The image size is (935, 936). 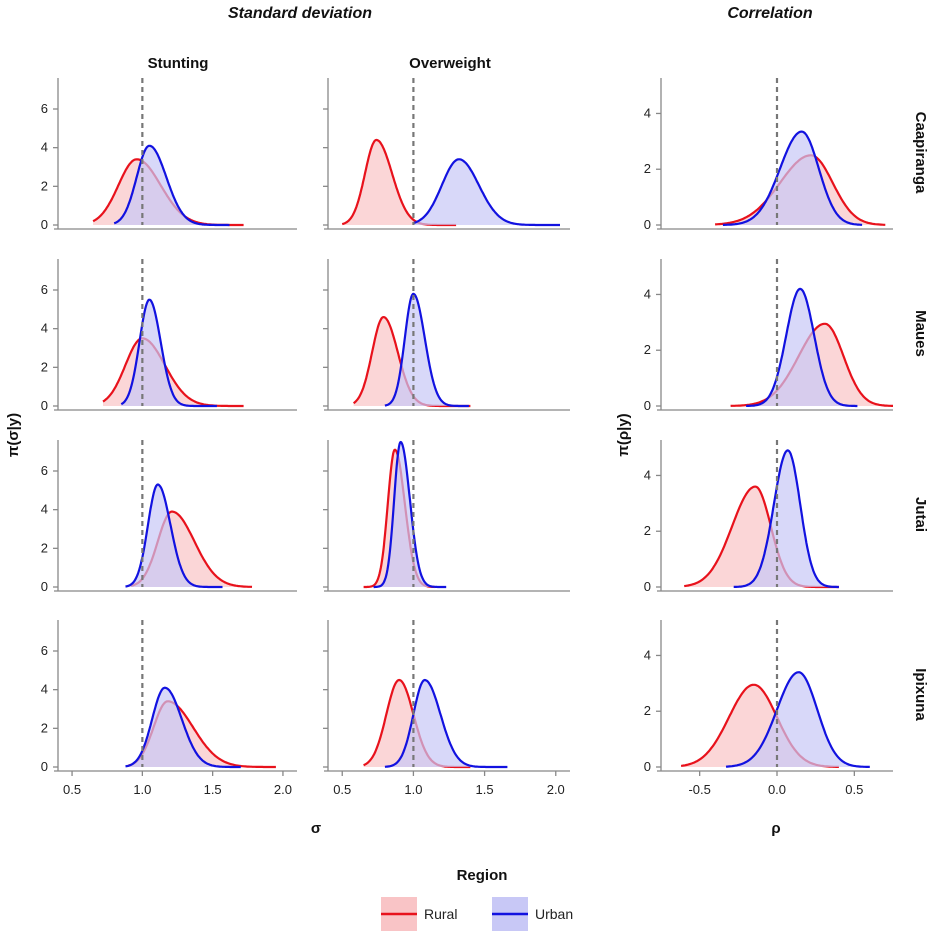 I want to click on row-label-ipixuna: Ipixuna, so click(x=920, y=694).